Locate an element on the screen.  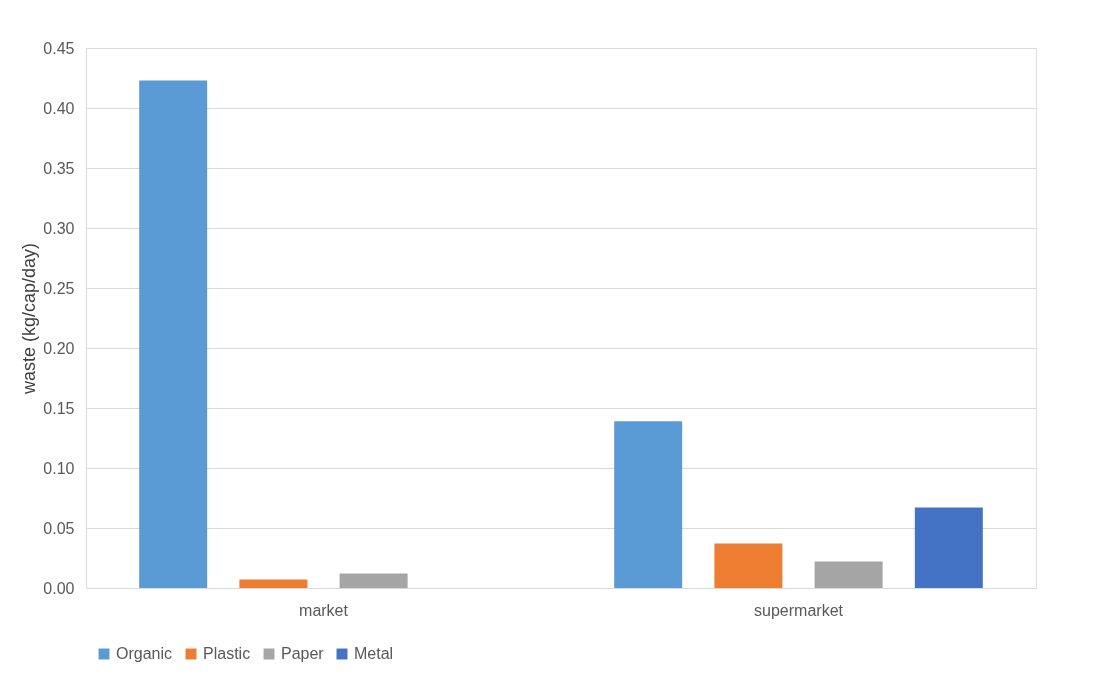
legend-label: Metal is located at coordinates (374, 653).